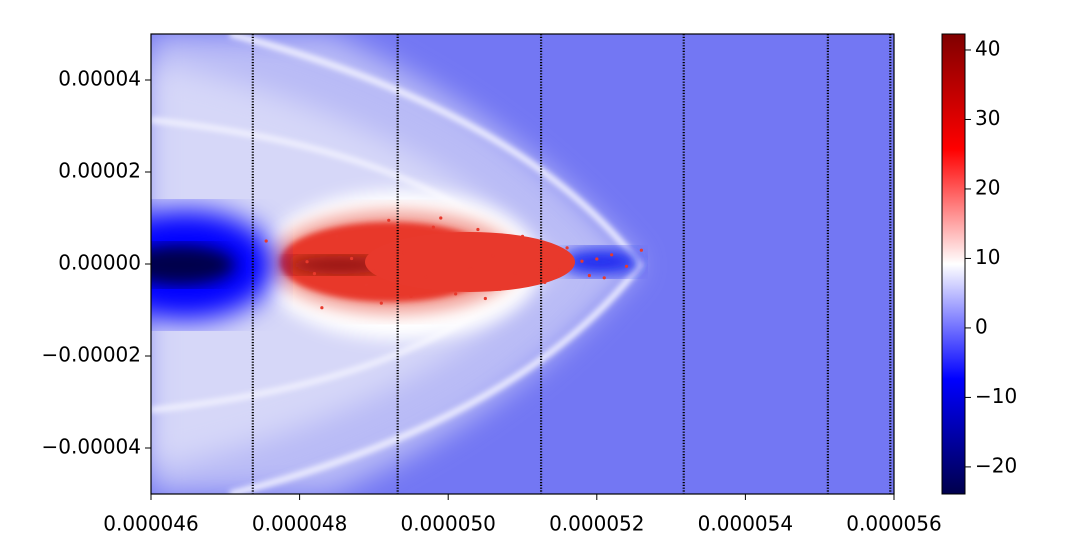 This screenshot has height=552, width=1072. Describe the element at coordinates (981, 326) in the screenshot. I see `colorbar-tick-label: 0` at that location.